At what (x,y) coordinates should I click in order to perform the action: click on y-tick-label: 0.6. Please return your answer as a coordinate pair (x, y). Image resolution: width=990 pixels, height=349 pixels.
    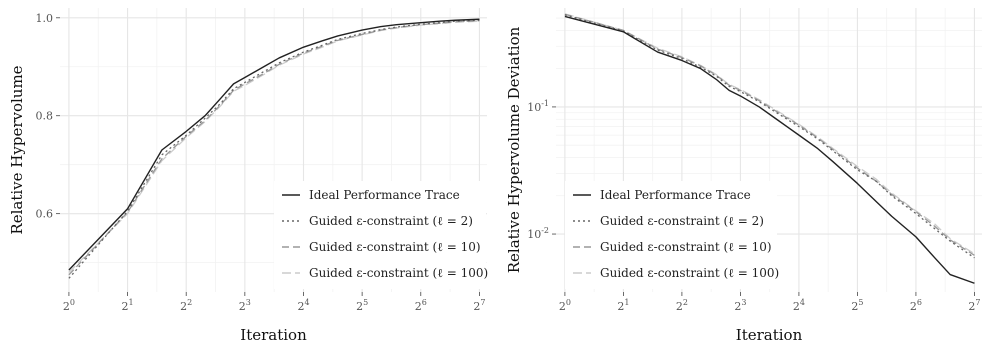
    Looking at the image, I should click on (45, 214).